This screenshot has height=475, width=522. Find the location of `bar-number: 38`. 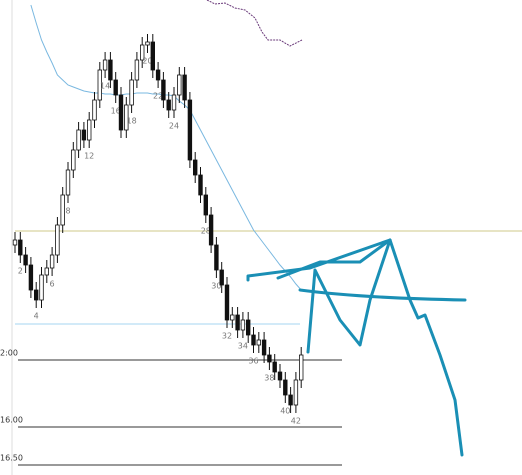

bar-number: 38 is located at coordinates (269, 378).